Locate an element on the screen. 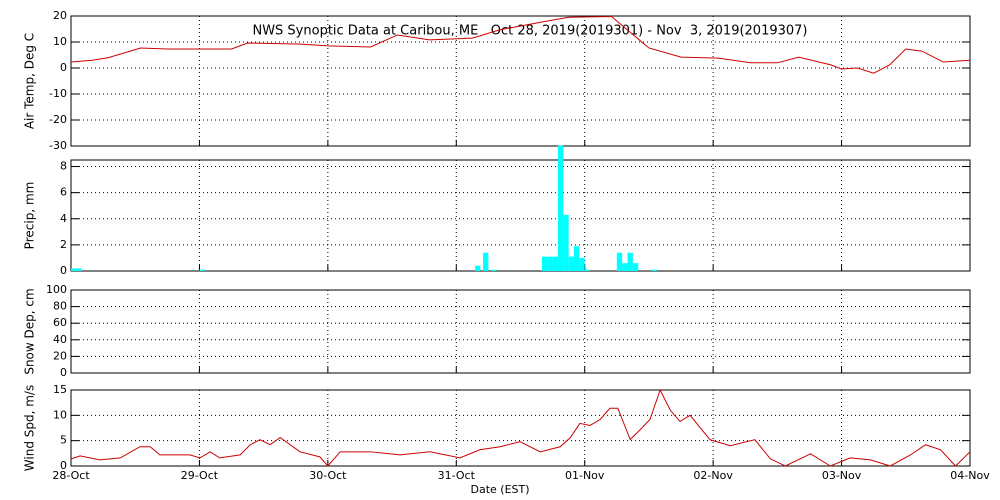 This screenshot has width=1000, height=500. y-tick-label: -30 is located at coordinates (58, 145).